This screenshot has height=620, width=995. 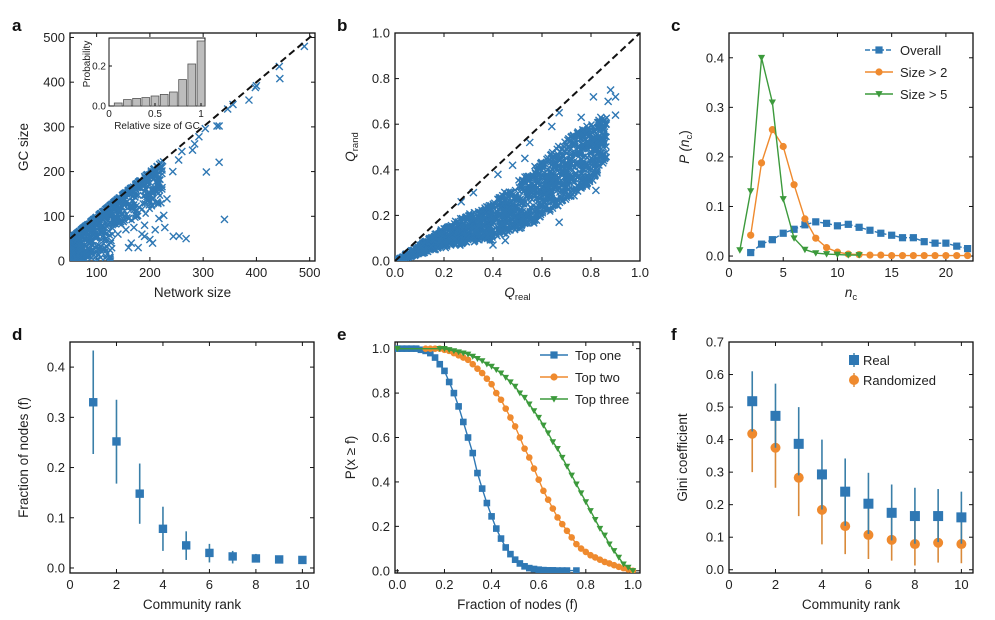 I want to click on scatter-points, so click(x=507, y=173).